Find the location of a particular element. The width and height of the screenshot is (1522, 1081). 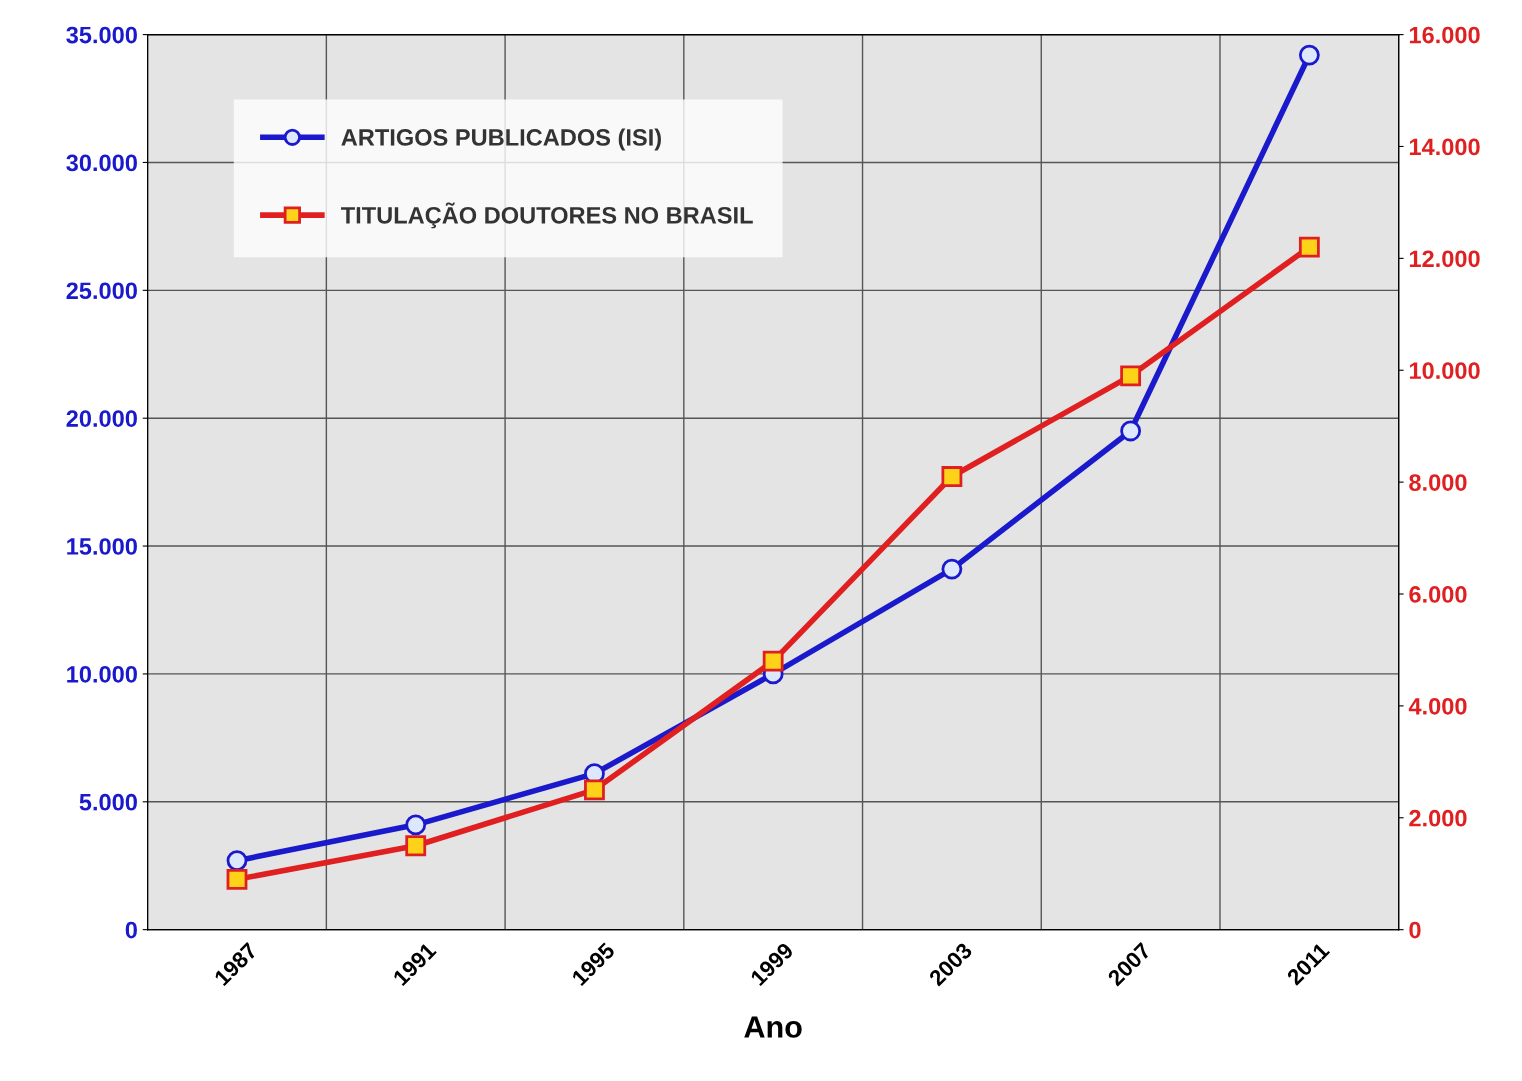

y-tick-label: 10.000 is located at coordinates (102, 674).